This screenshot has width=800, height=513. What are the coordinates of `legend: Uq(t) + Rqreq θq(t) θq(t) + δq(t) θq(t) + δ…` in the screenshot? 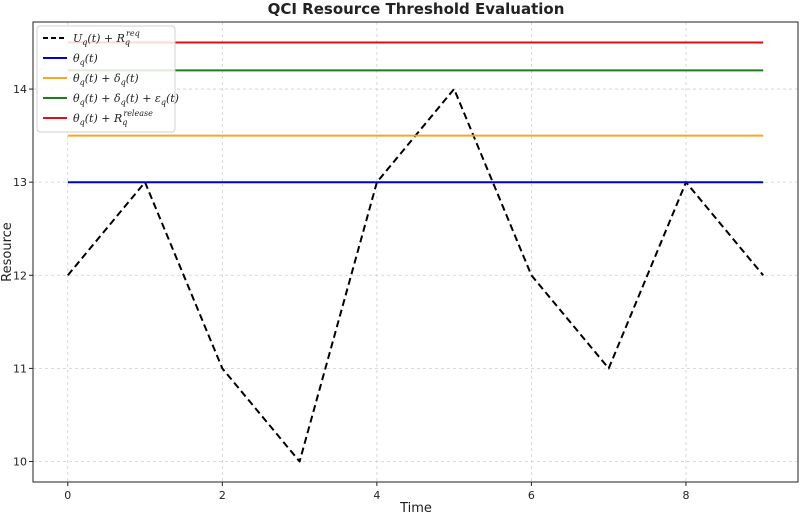 It's located at (107, 79).